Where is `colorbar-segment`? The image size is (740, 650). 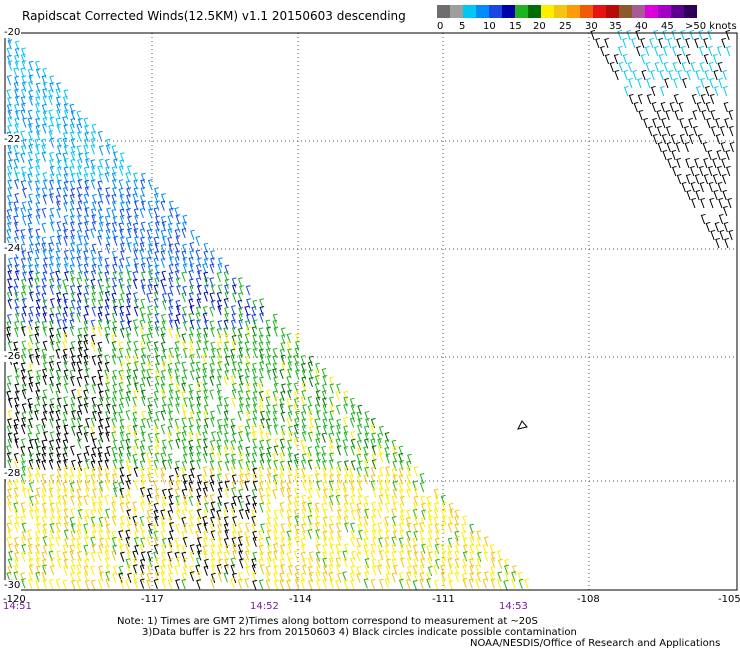
colorbar-segment is located at coordinates (521, 11).